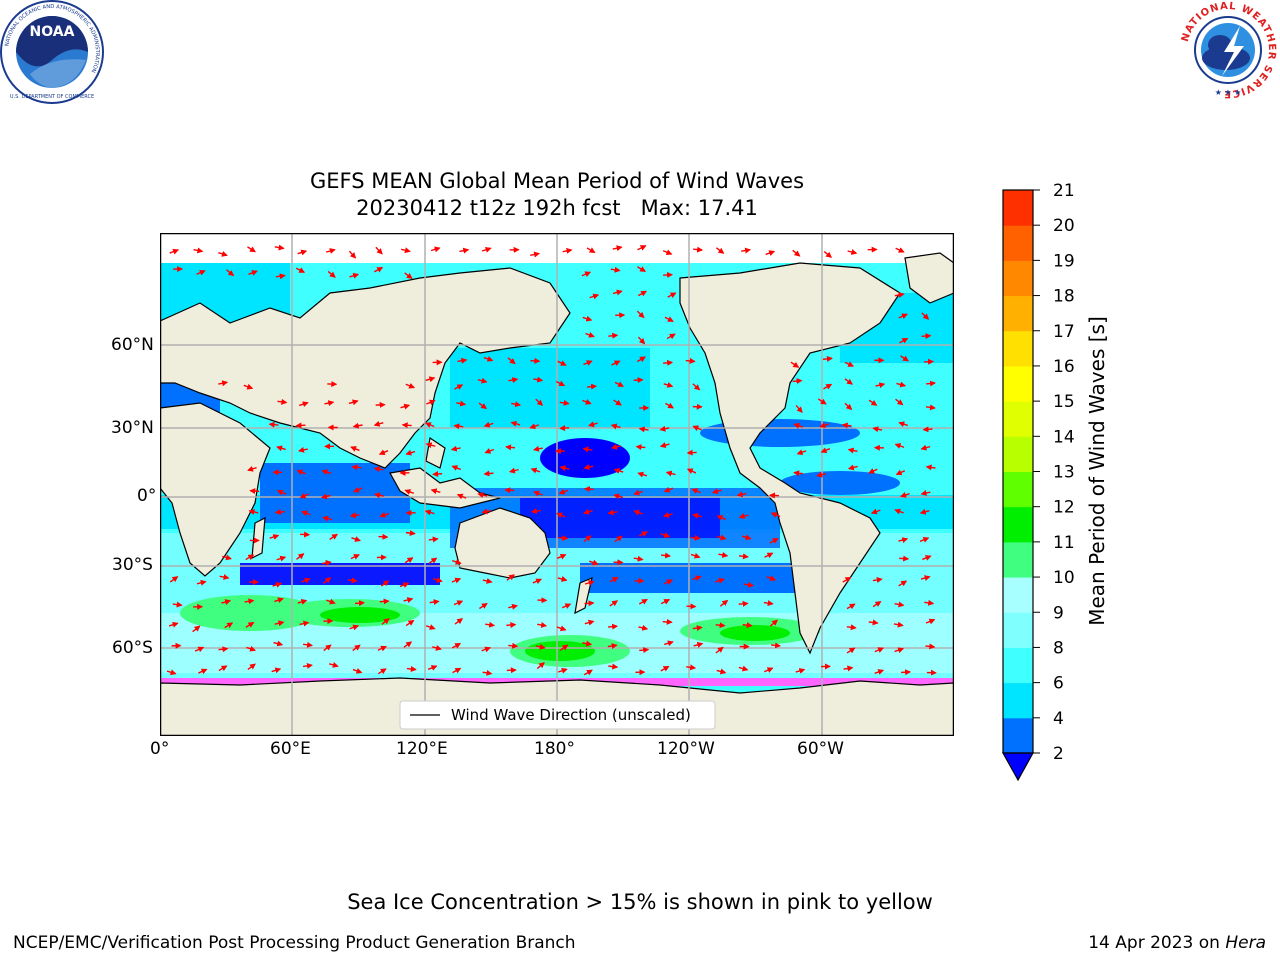 This screenshot has height=960, width=1280. Describe the element at coordinates (1064, 402) in the screenshot. I see `colorbar-tick-label: 15` at that location.